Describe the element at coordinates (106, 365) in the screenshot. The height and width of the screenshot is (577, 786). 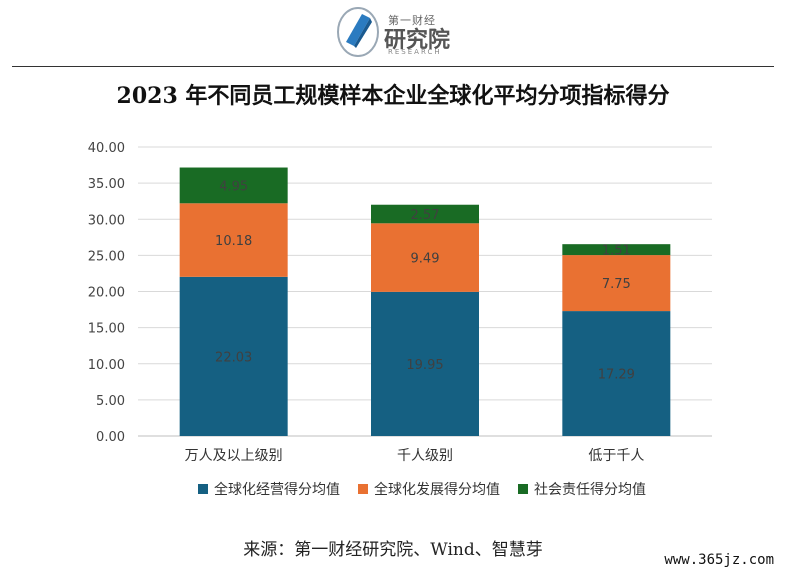
I see `y-tick-label: 10.00` at that location.